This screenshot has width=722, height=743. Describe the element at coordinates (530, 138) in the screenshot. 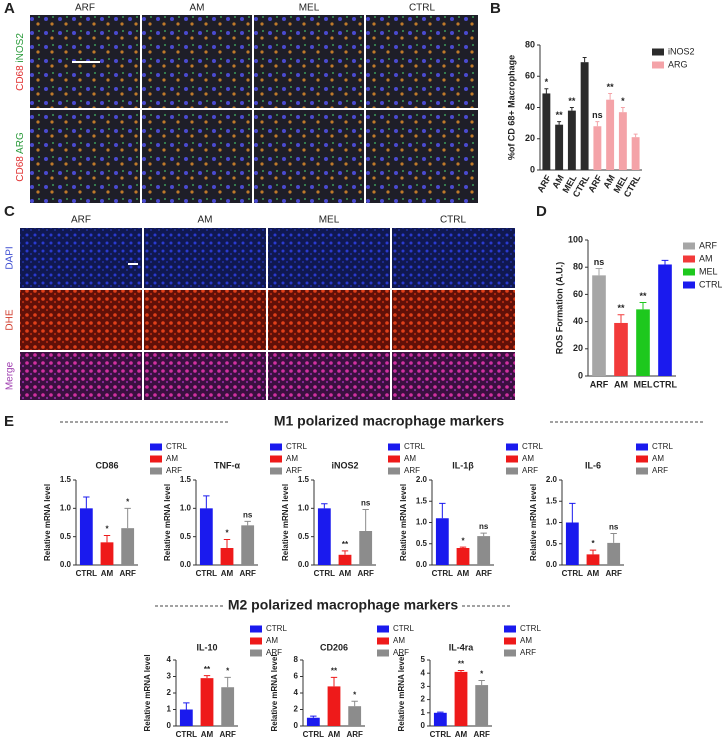

I see `y-tick-label: 20` at that location.